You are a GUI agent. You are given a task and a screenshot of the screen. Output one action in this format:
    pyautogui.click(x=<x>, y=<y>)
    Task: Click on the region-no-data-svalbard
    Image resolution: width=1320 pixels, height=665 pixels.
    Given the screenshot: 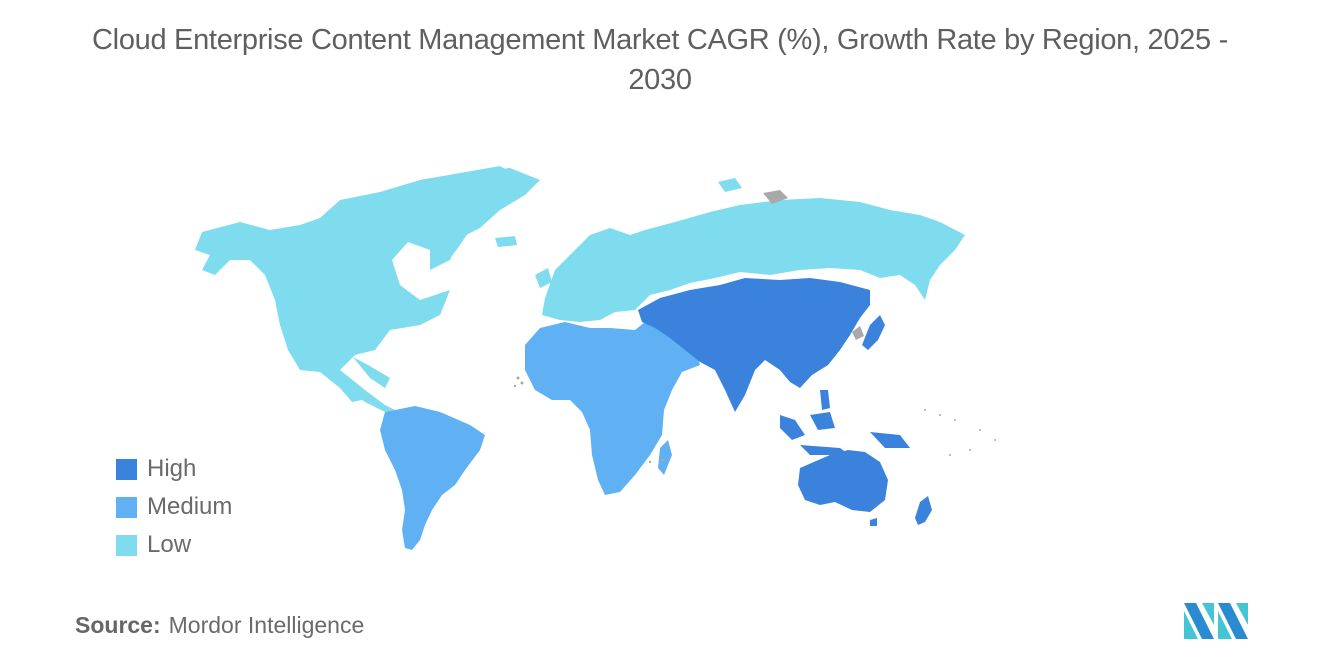 What is the action you would take?
    pyautogui.click(x=775, y=197)
    